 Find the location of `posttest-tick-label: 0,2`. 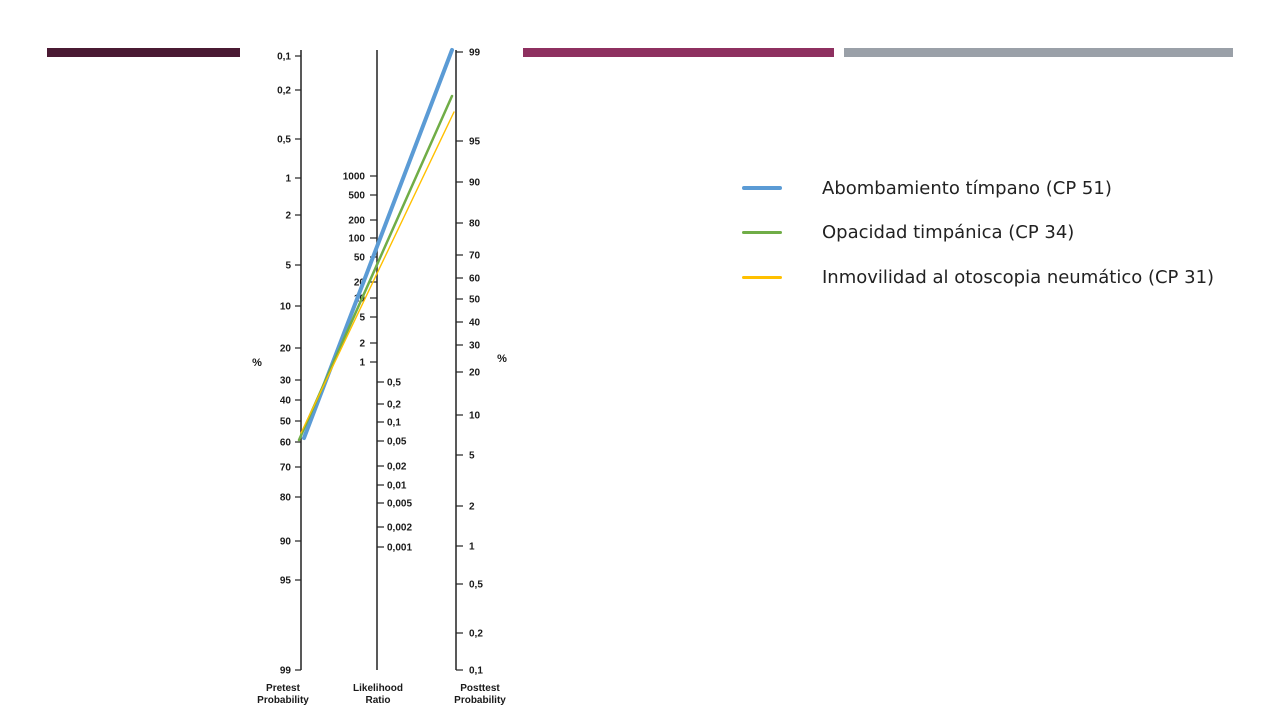

posttest-tick-label: 0,2 is located at coordinates (476, 634).